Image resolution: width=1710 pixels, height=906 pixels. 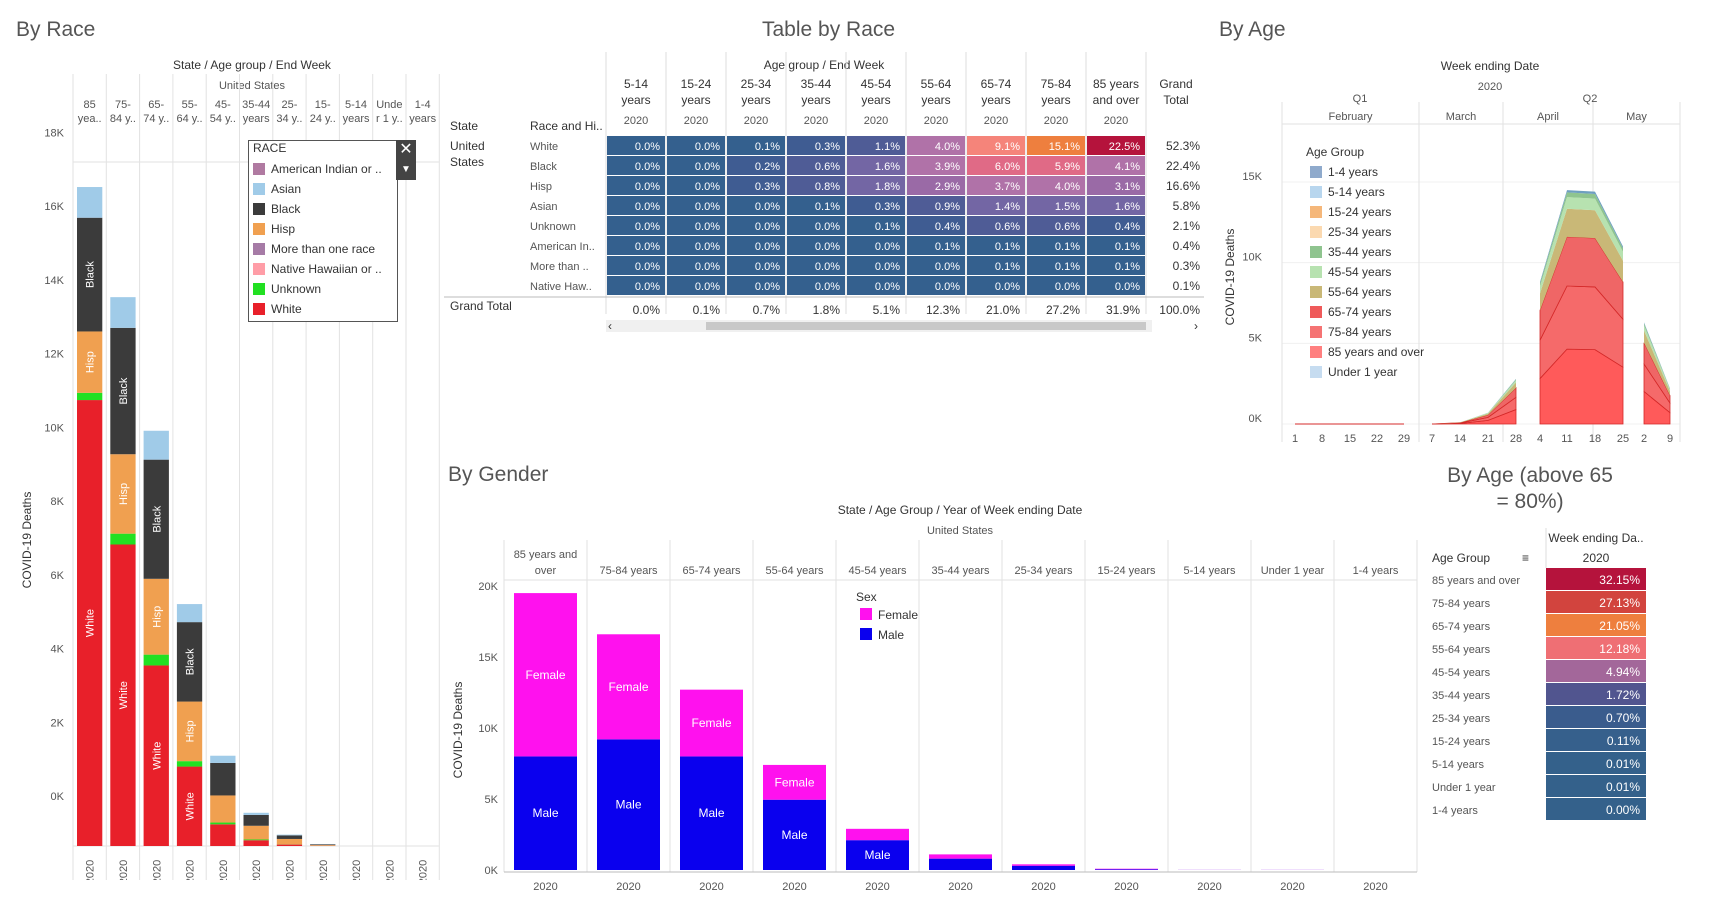 What do you see at coordinates (1376, 272) in the screenshot?
I see `age-legend-item: 45-54 years` at bounding box center [1376, 272].